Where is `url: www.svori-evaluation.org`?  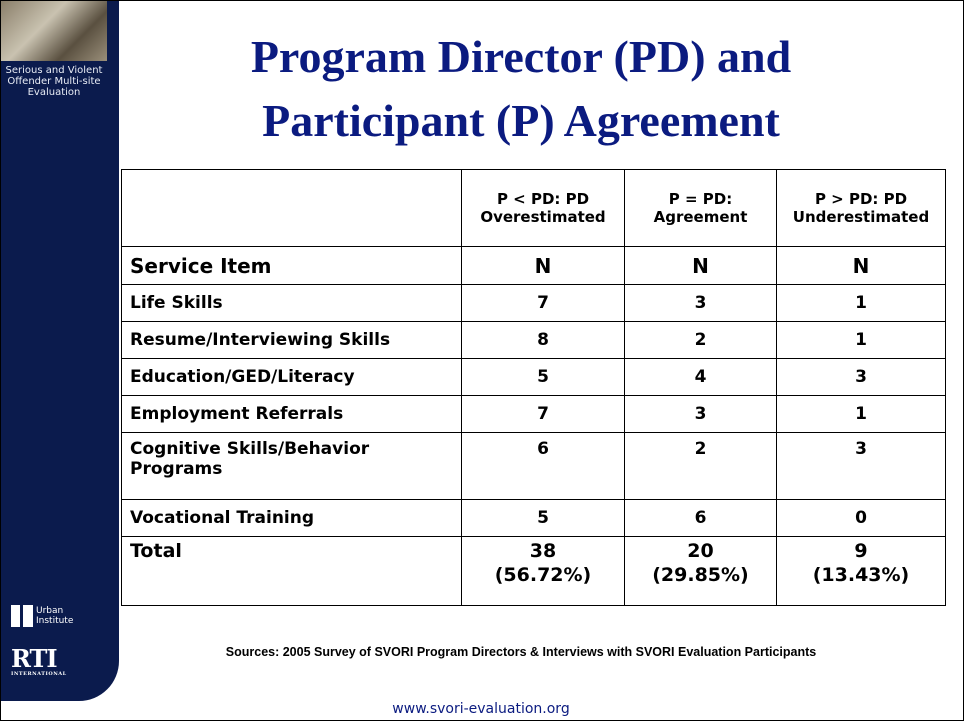
url: www.svori-evaluation.org is located at coordinates (481, 709).